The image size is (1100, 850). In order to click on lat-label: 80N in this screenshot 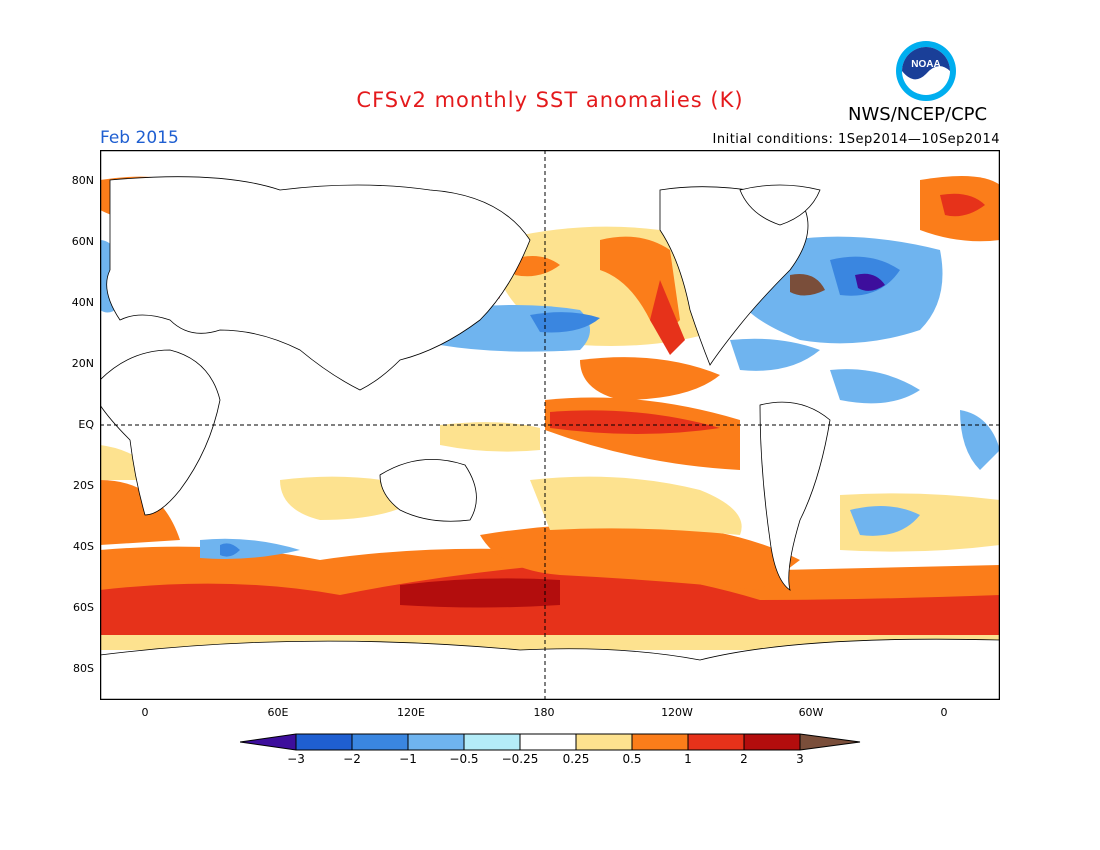, I will do `click(82, 180)`.